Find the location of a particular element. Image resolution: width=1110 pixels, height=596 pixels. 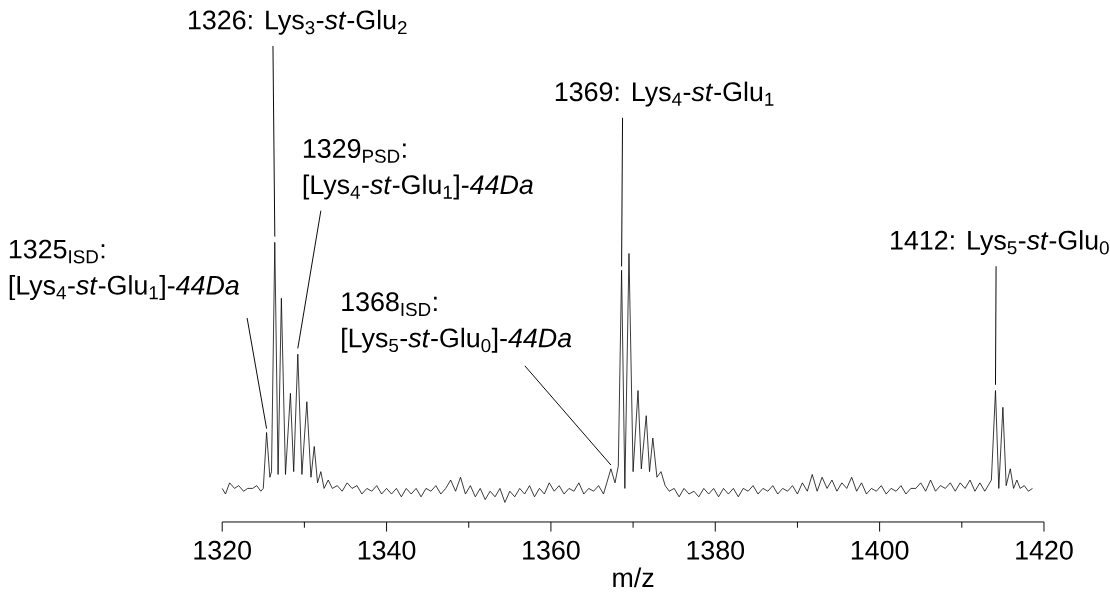

x-tick-label: 1320 is located at coordinates (222, 550).